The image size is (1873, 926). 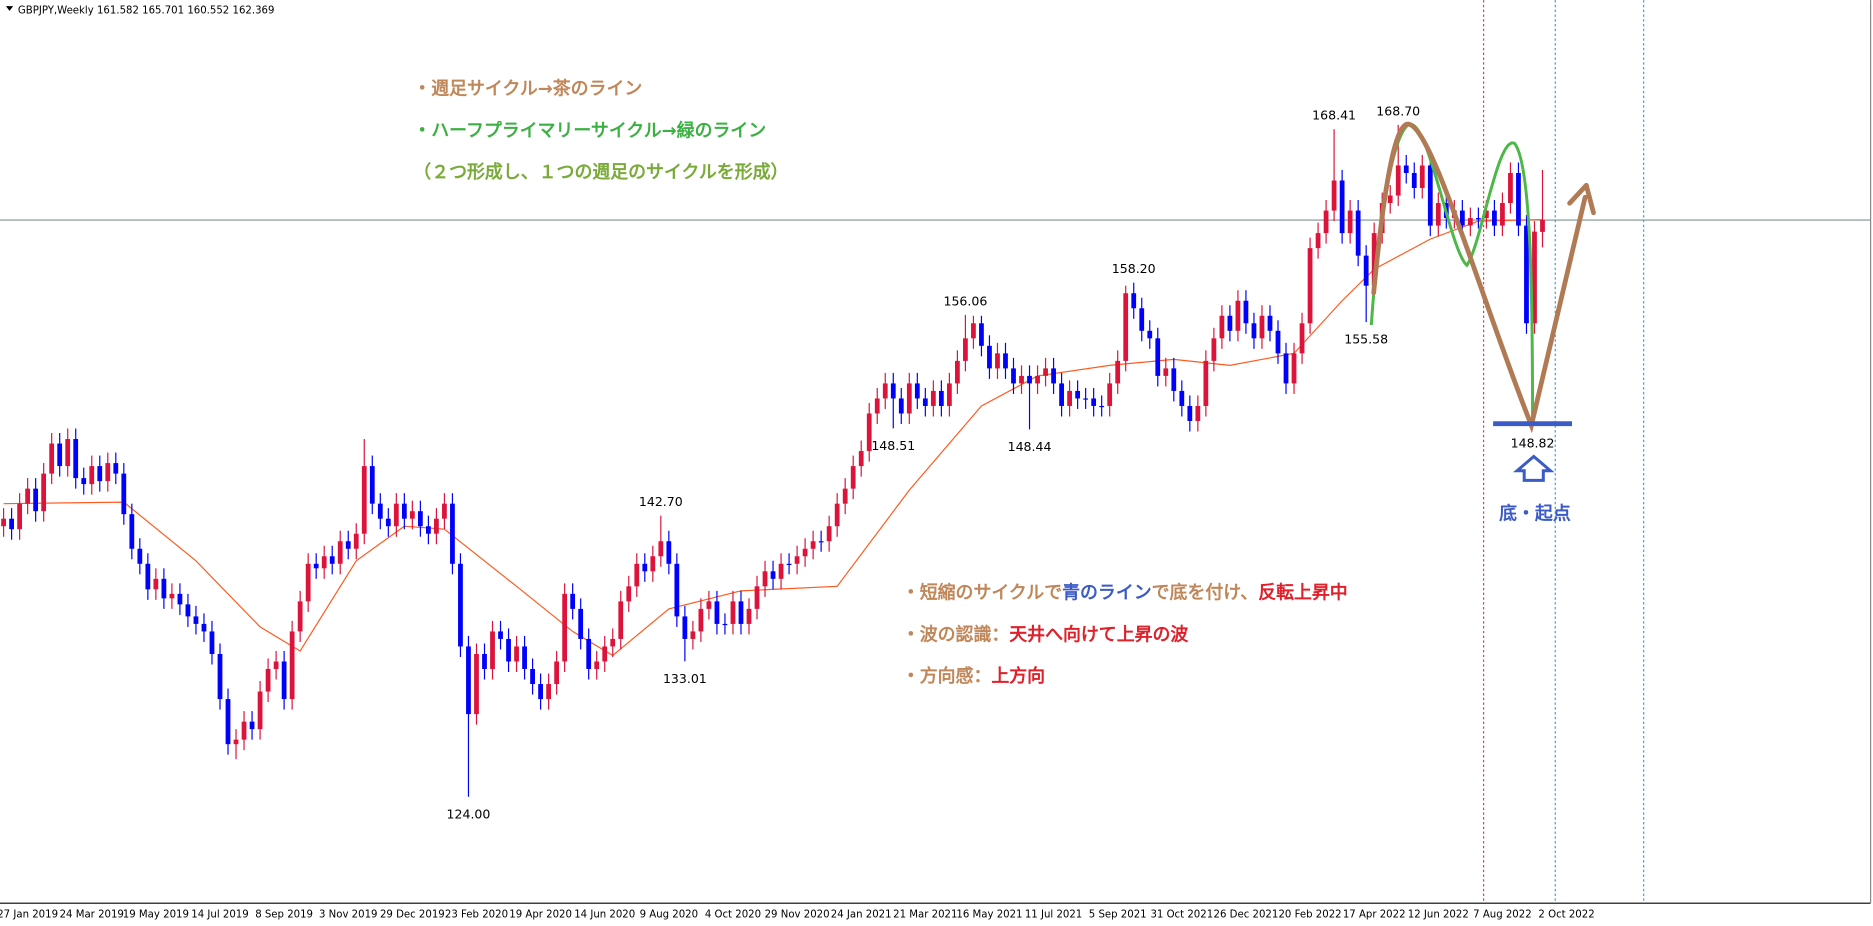 I want to click on target-label: 148.82, so click(x=1533, y=443).